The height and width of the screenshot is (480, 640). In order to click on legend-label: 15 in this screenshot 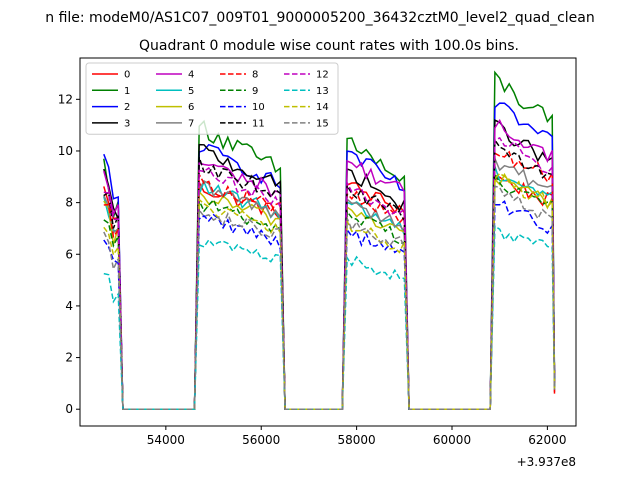, I will do `click(322, 123)`.